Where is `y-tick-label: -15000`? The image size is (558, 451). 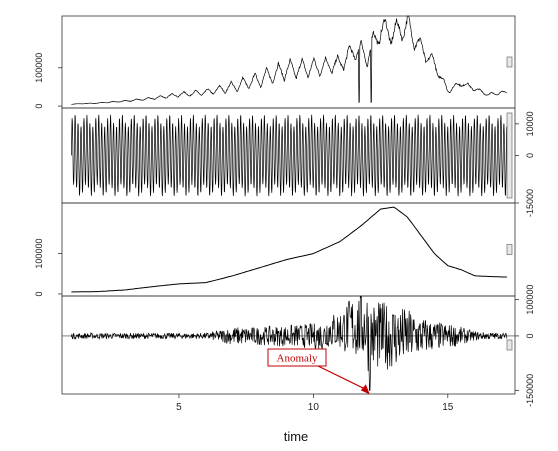 y-tick-label: -15000 is located at coordinates (530, 203).